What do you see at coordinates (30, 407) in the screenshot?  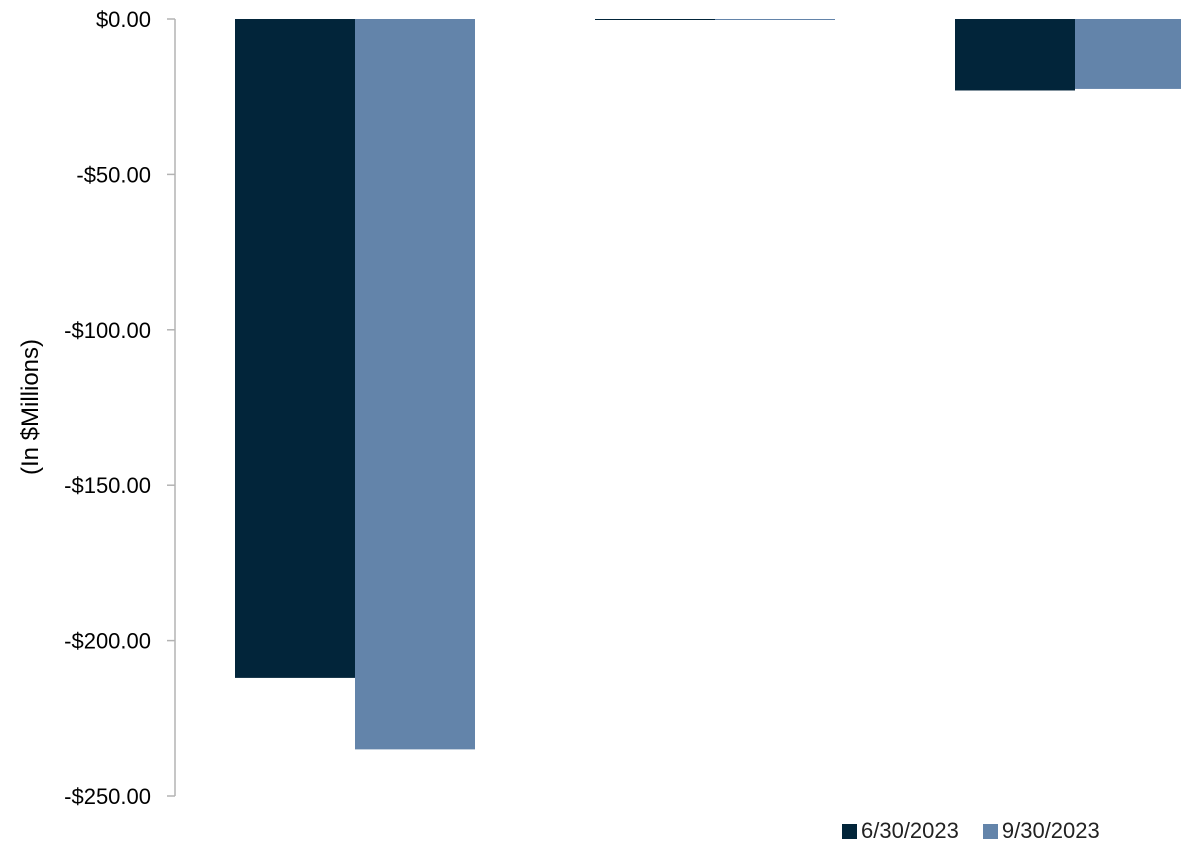 I see `y-axis-title: (In $Millions)` at bounding box center [30, 407].